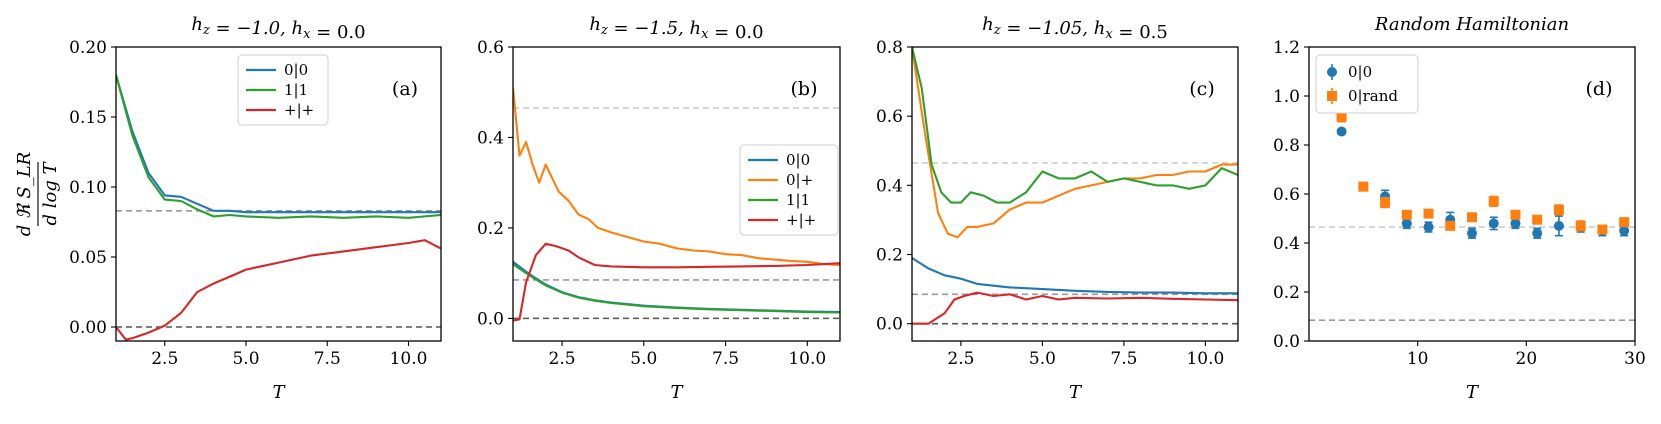  What do you see at coordinates (88, 118) in the screenshot?
I see `y-tick-label: 0.15` at bounding box center [88, 118].